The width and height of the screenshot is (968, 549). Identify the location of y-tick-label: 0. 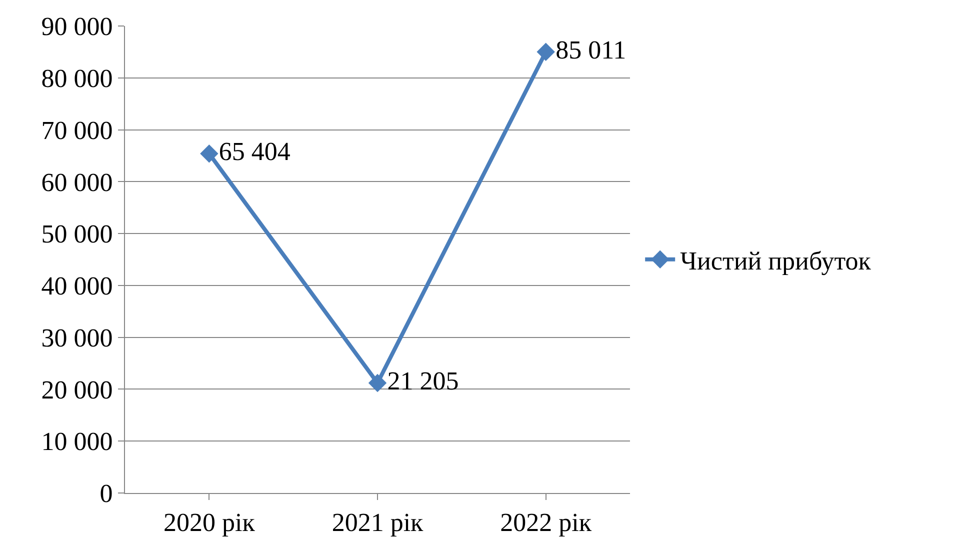
(106, 493).